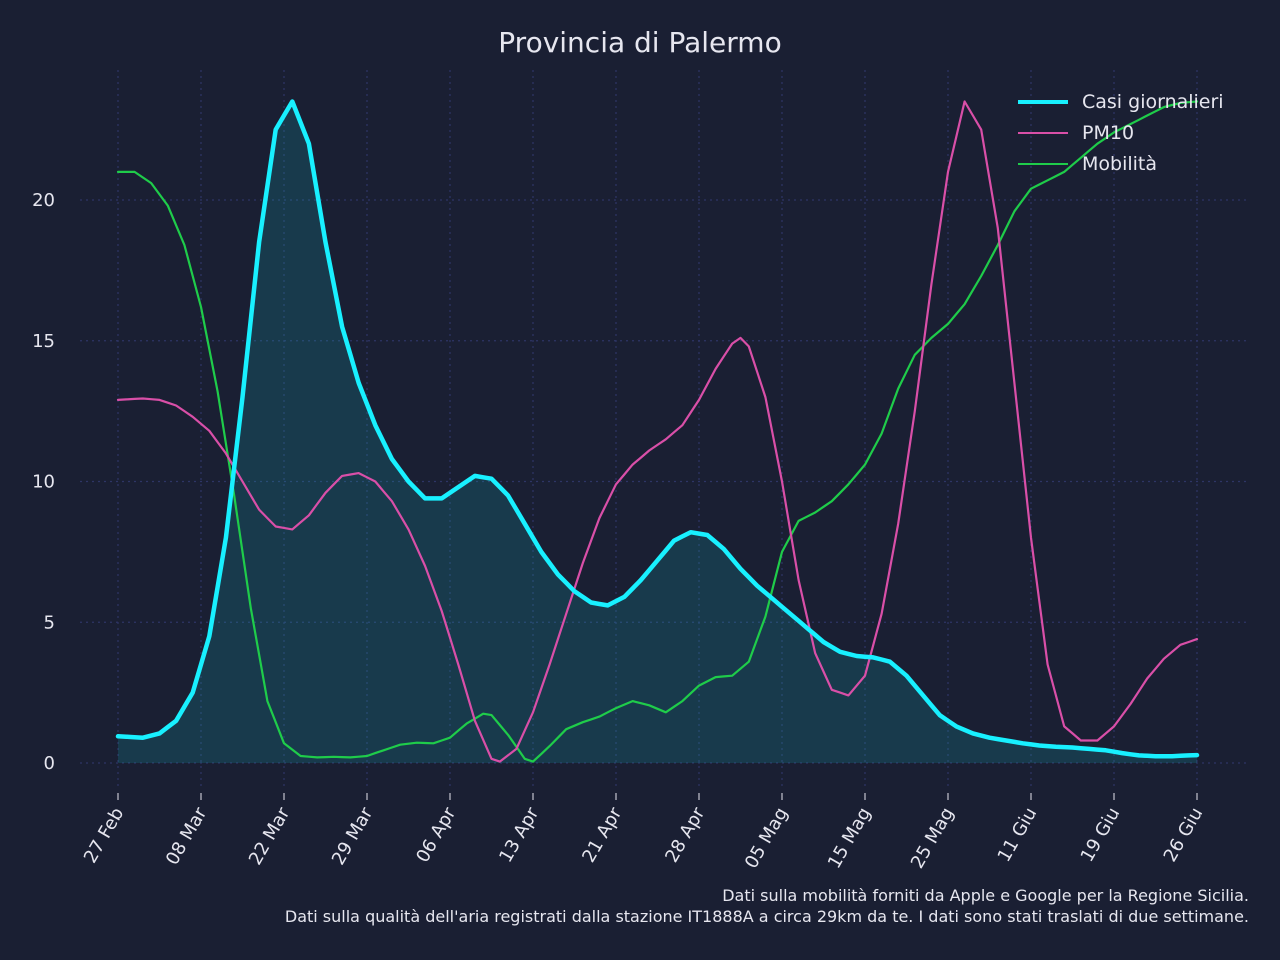 Image resolution: width=1280 pixels, height=960 pixels. Describe the element at coordinates (519, 834) in the screenshot. I see `x-tick-label: 13 Apr` at that location.